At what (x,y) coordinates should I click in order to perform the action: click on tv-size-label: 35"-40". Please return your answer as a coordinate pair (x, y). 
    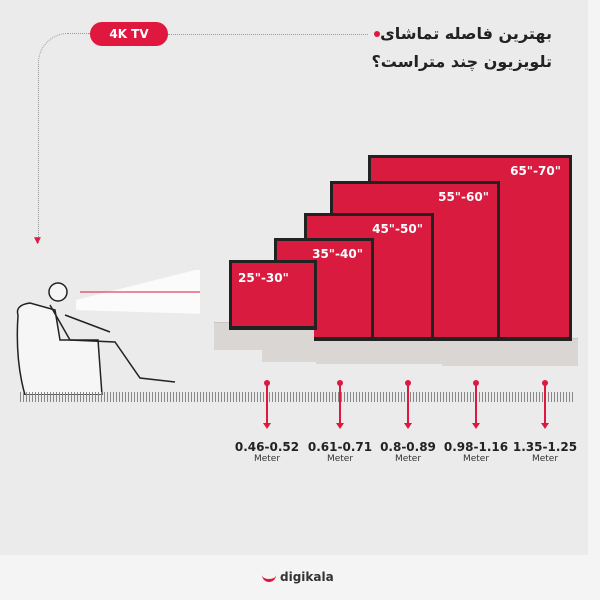
    Looking at the image, I should click on (337, 254).